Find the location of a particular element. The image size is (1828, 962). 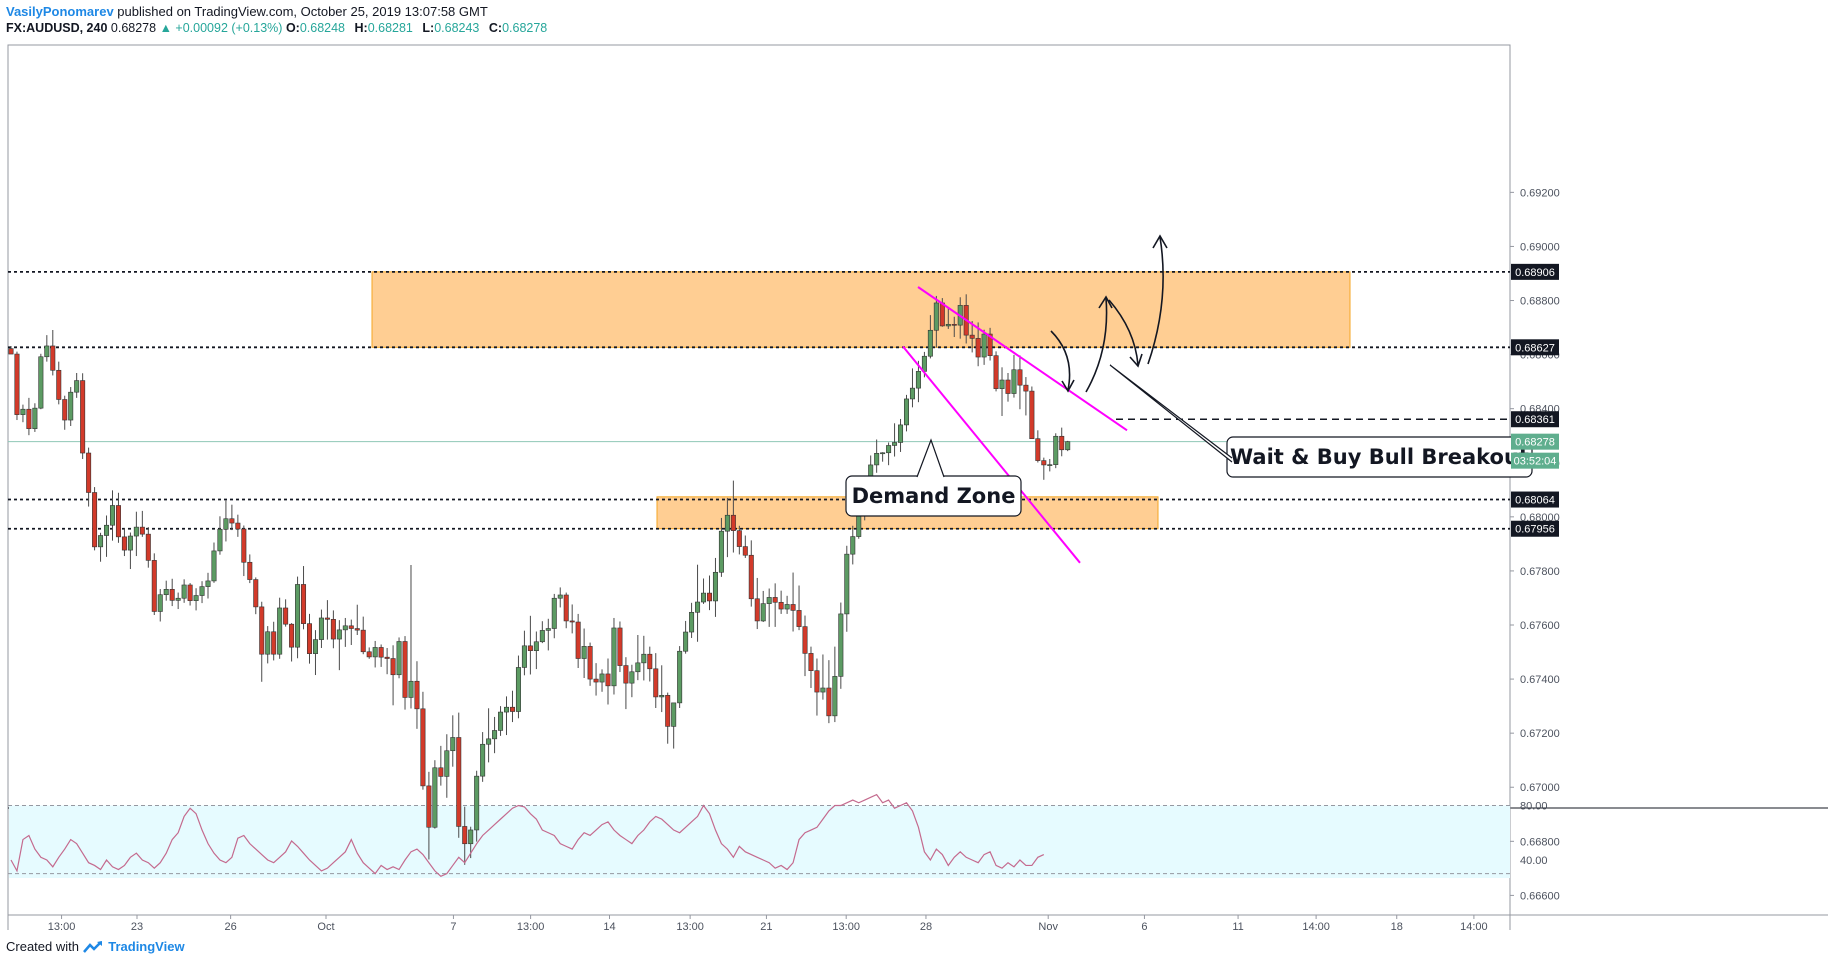

tradingview-brand-link: TradingView is located at coordinates (146, 946).